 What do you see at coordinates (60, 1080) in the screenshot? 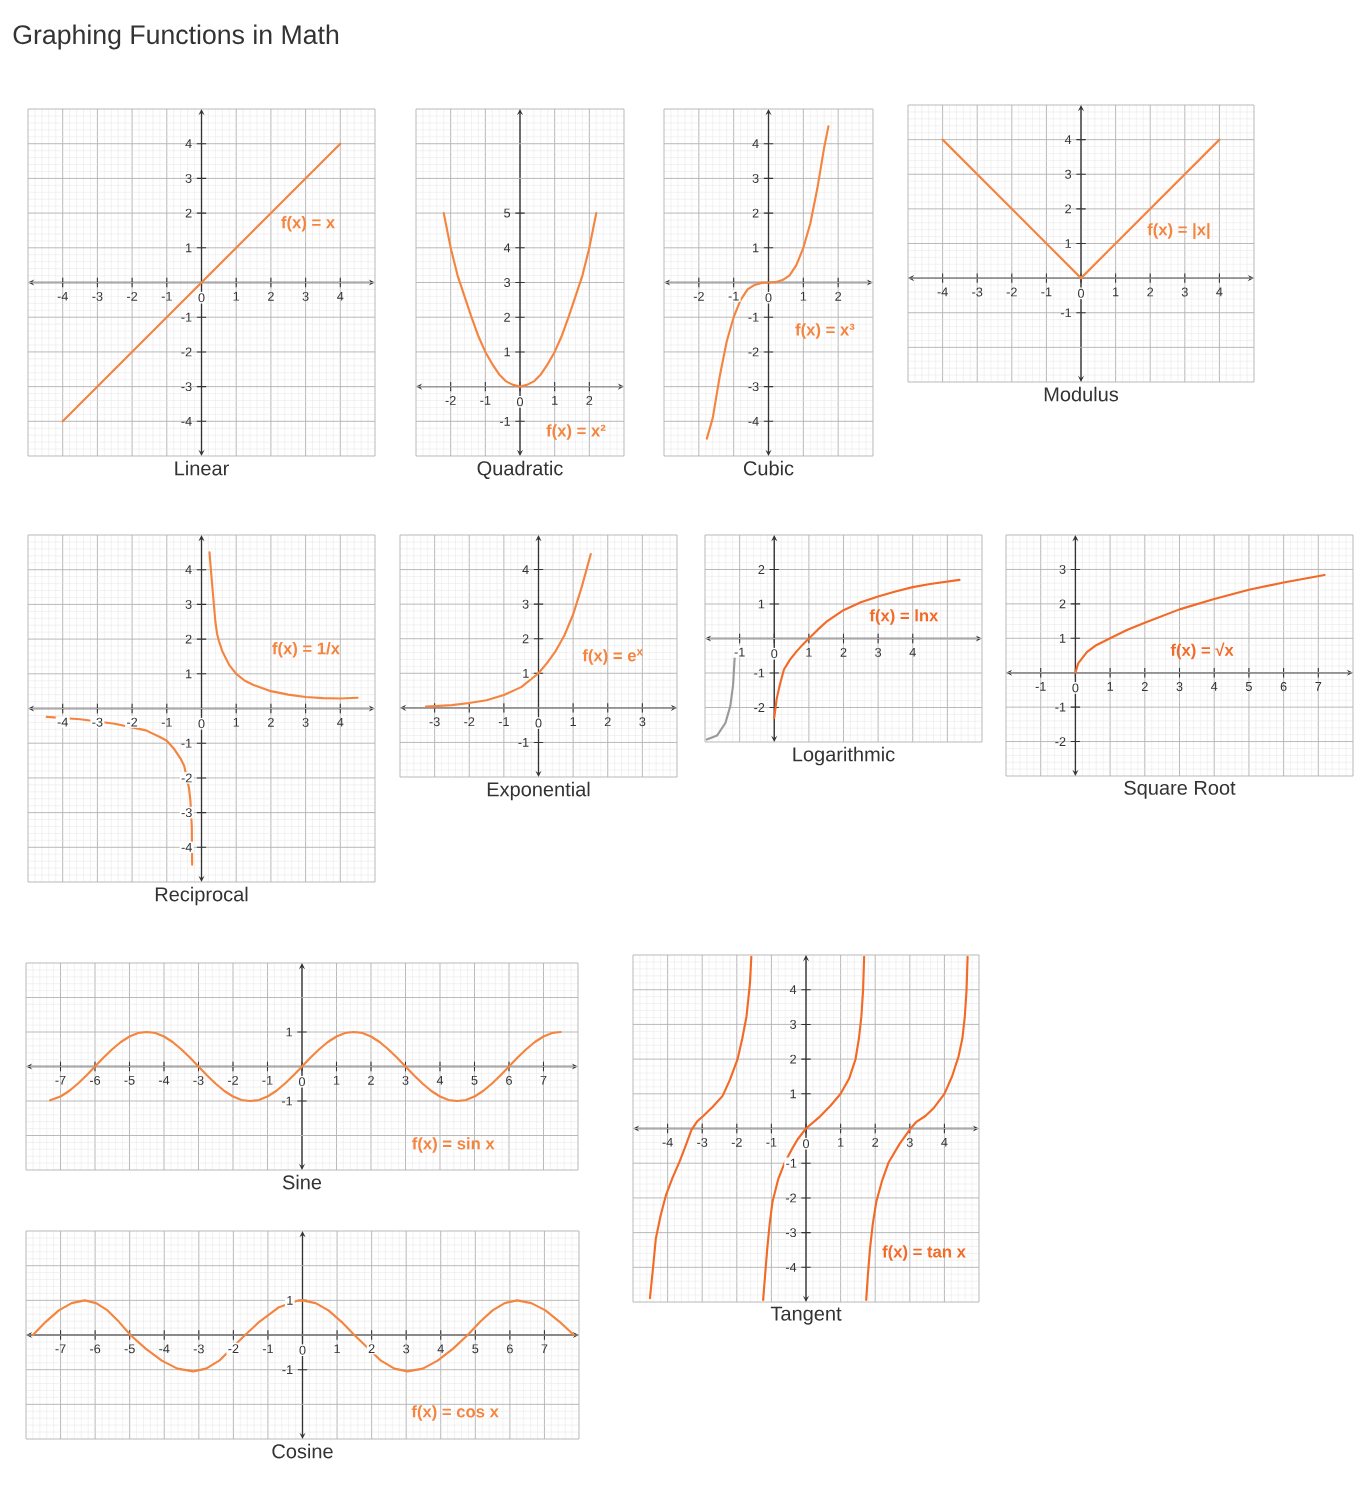
I see `x-tick-label: -7` at bounding box center [60, 1080].